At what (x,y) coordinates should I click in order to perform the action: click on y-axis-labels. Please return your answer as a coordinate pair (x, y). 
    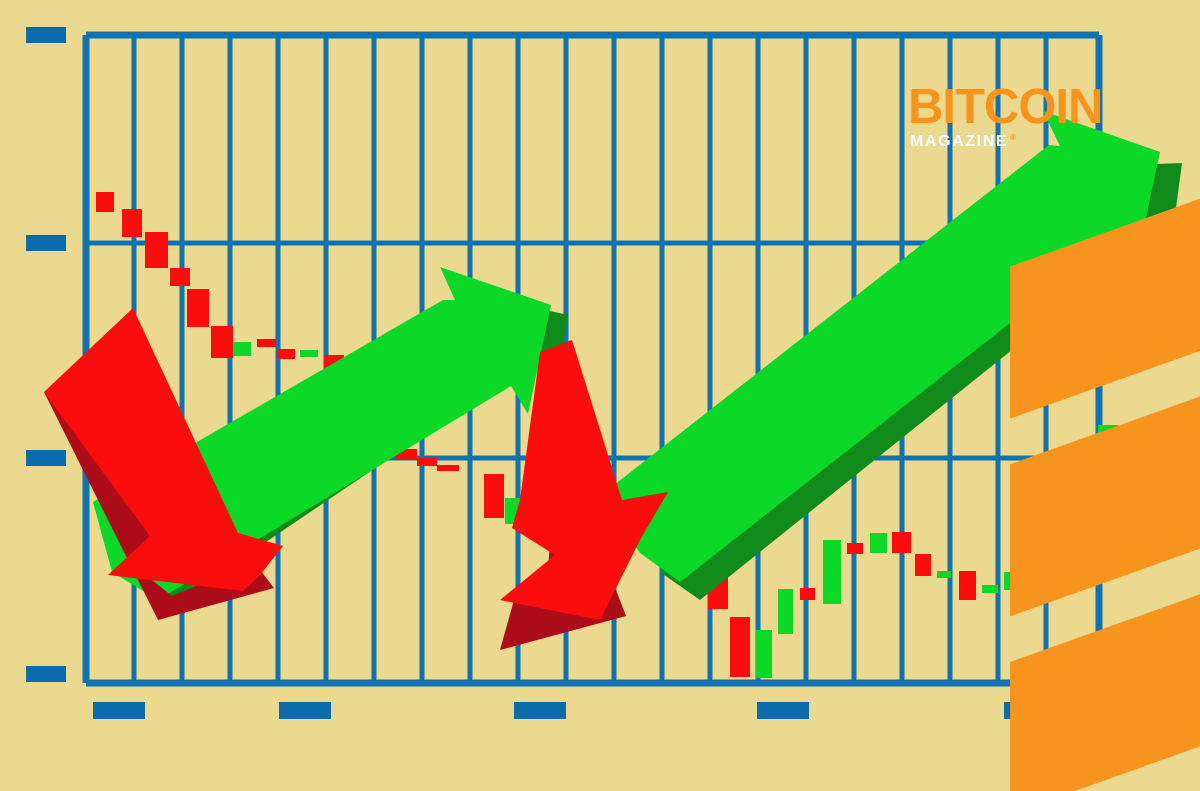
    Looking at the image, I should click on (46, 354).